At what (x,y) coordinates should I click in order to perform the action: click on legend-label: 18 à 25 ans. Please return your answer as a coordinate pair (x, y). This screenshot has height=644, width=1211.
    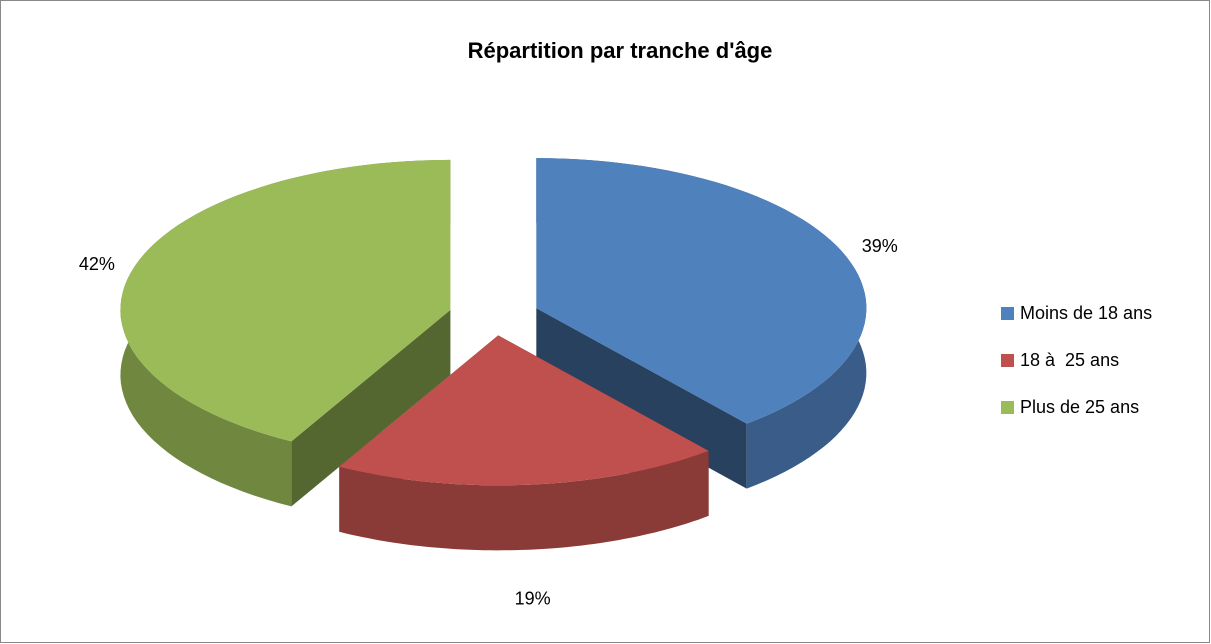
    Looking at the image, I should click on (1069, 360).